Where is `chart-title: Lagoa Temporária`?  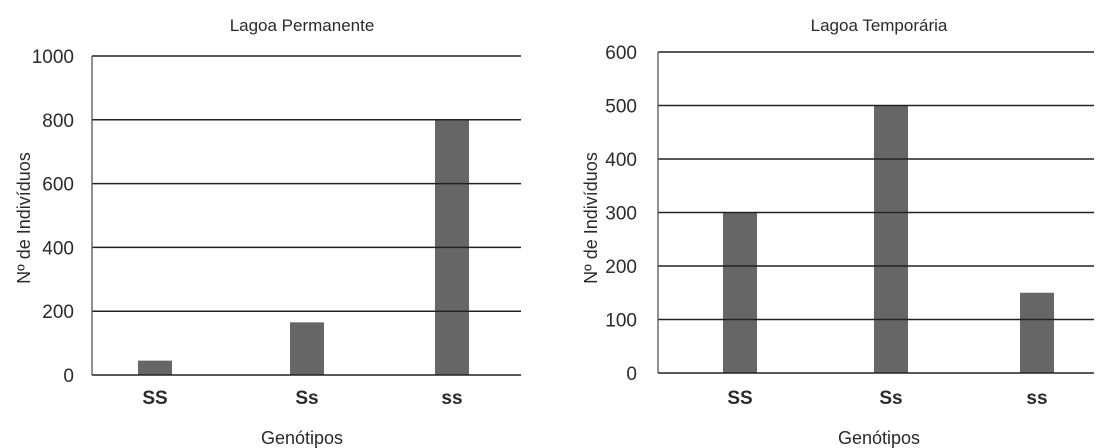
chart-title: Lagoa Temporária is located at coordinates (879, 25).